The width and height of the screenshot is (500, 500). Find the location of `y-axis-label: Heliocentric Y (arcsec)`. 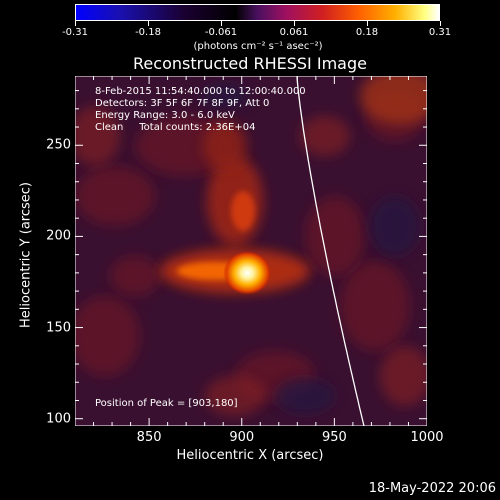

y-axis-label: Heliocentric Y (arcsec) is located at coordinates (26, 255).